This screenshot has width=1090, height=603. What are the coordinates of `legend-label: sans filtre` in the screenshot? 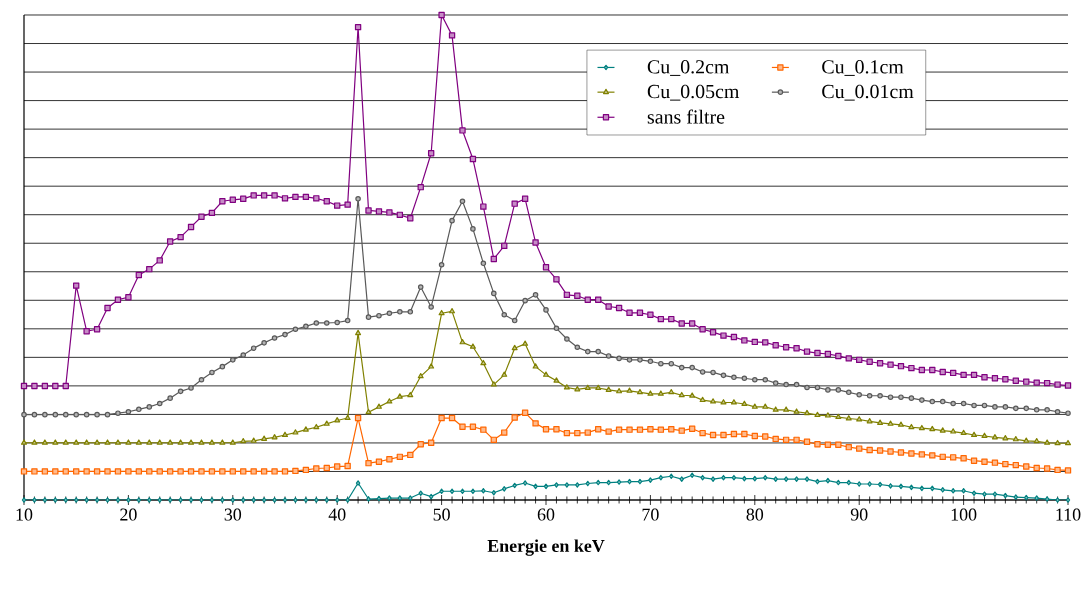 It's located at (686, 116).